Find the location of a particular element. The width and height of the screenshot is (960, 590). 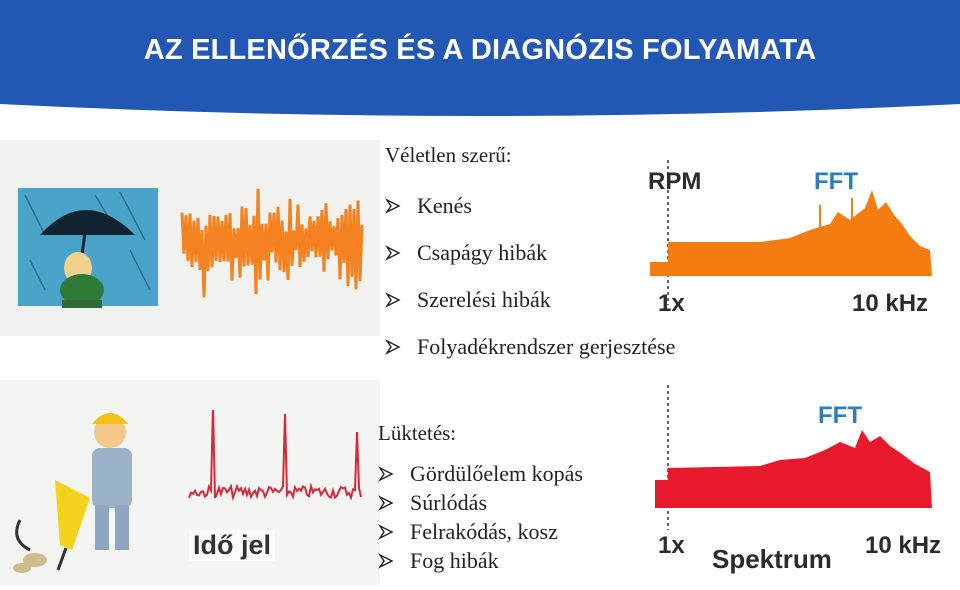

list-item: Folyadékrendszer gerjesztése is located at coordinates (530, 346).